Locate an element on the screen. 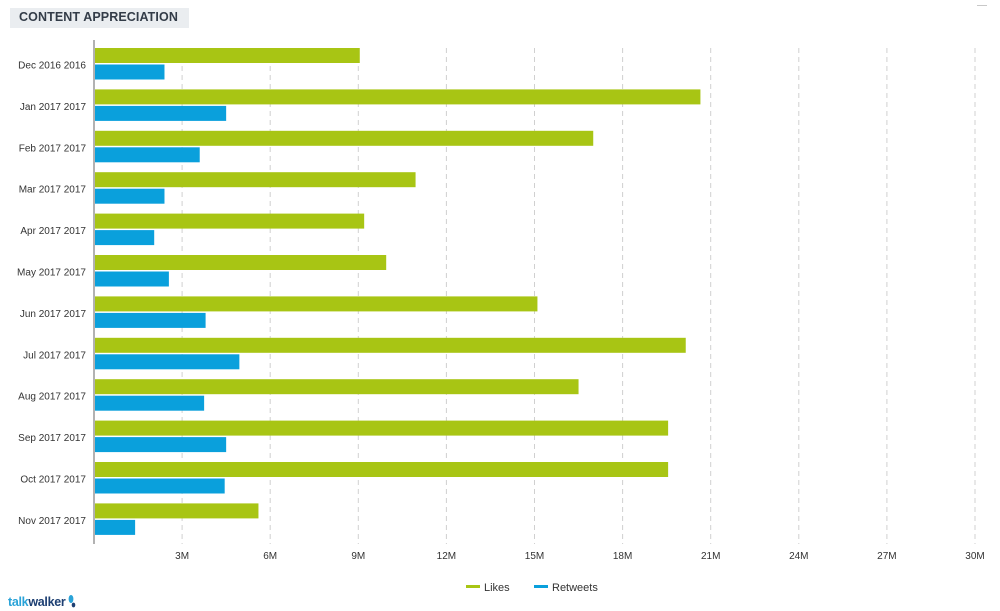 This screenshot has width=1000, height=611. category-label: Feb 2017 2017 is located at coordinates (53, 148).